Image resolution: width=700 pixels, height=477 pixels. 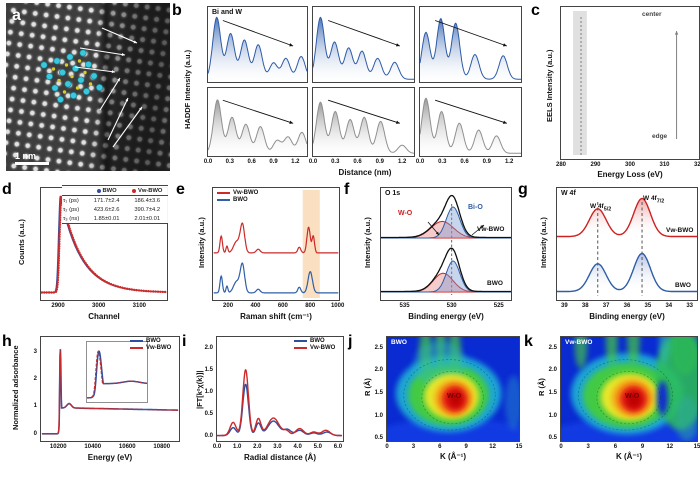 I want to click on panel-e-xlabel: Raman shift (cm⁻¹), so click(x=276, y=316).